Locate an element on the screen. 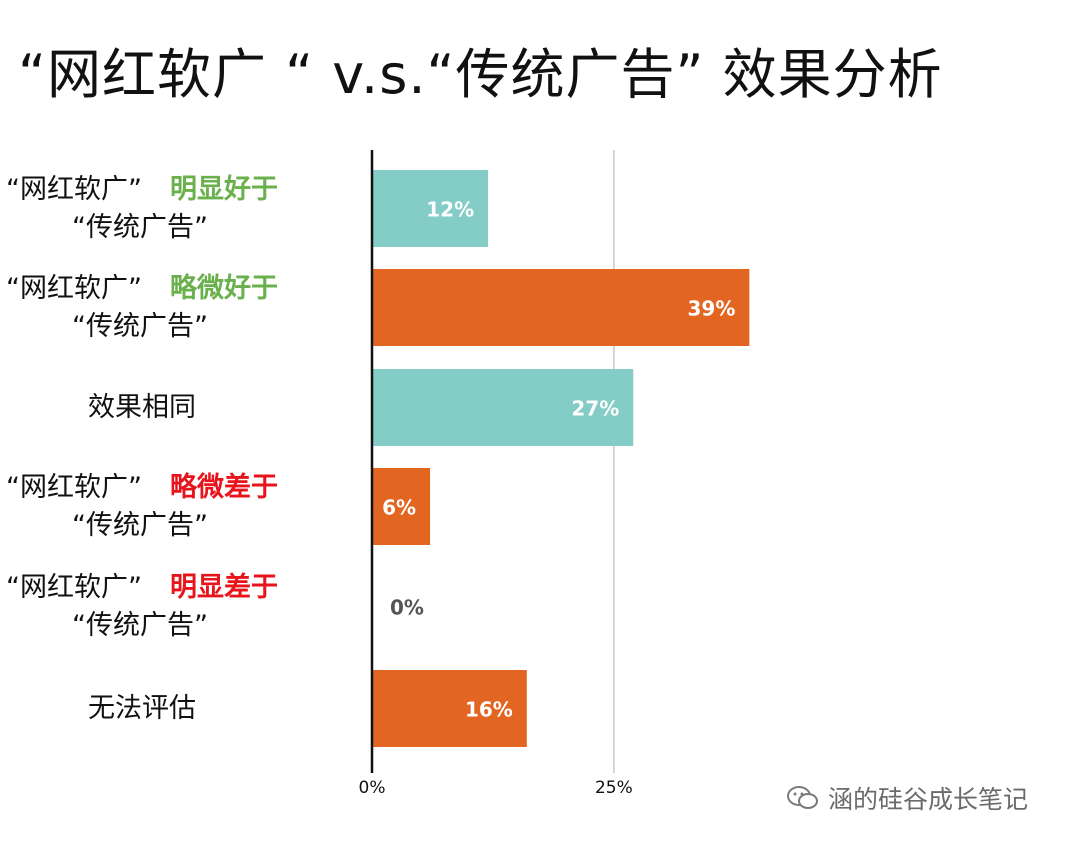 The height and width of the screenshot is (843, 1080). category-qualifier: 明显好于 is located at coordinates (223, 189).